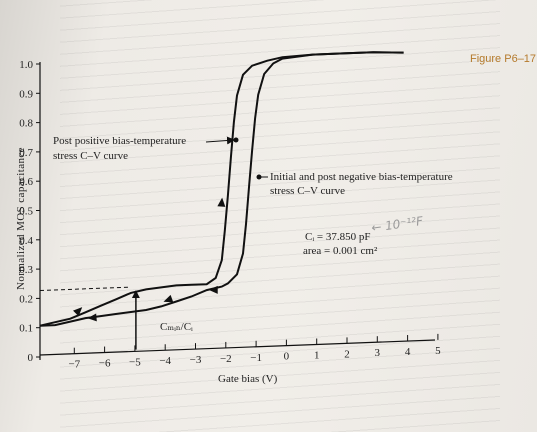 Image resolution: width=537 pixels, height=432 pixels. Describe the element at coordinates (259, 177) in the screenshot. I see `right-curve-dot` at that location.